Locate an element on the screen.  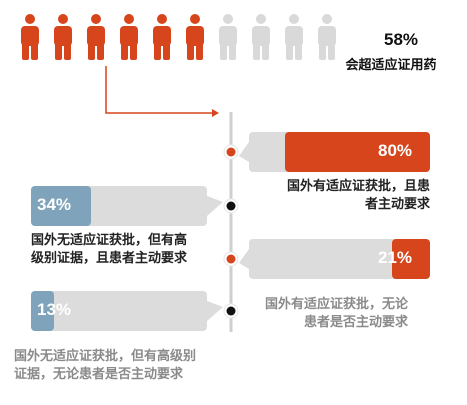
description-3-line-1: 国外有适应证获批，无论 is located at coordinates (337, 304).